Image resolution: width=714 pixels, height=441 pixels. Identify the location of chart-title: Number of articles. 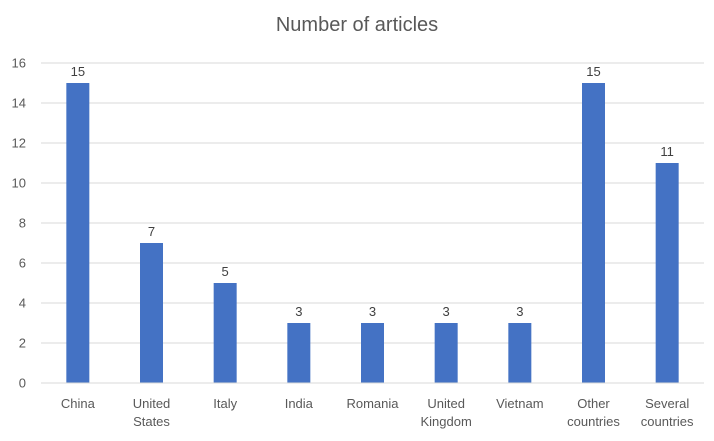
(357, 25).